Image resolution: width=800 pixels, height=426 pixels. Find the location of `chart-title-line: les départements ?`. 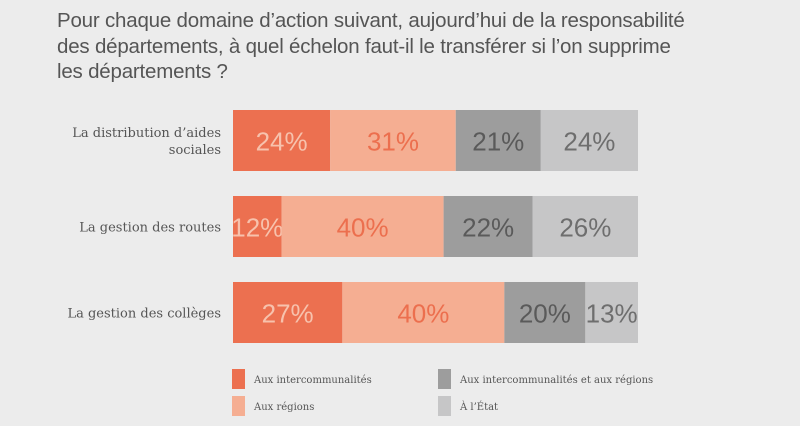

chart-title-line: les départements ? is located at coordinates (142, 71).